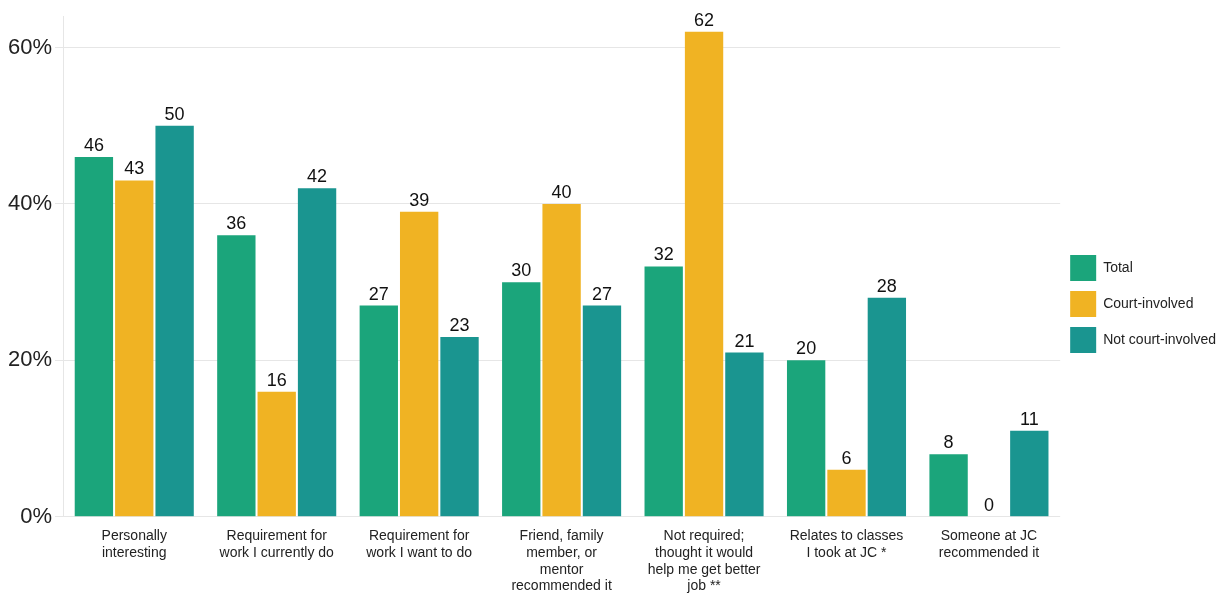  What do you see at coordinates (36, 515) in the screenshot?
I see `y-tick-label: 0%` at bounding box center [36, 515].